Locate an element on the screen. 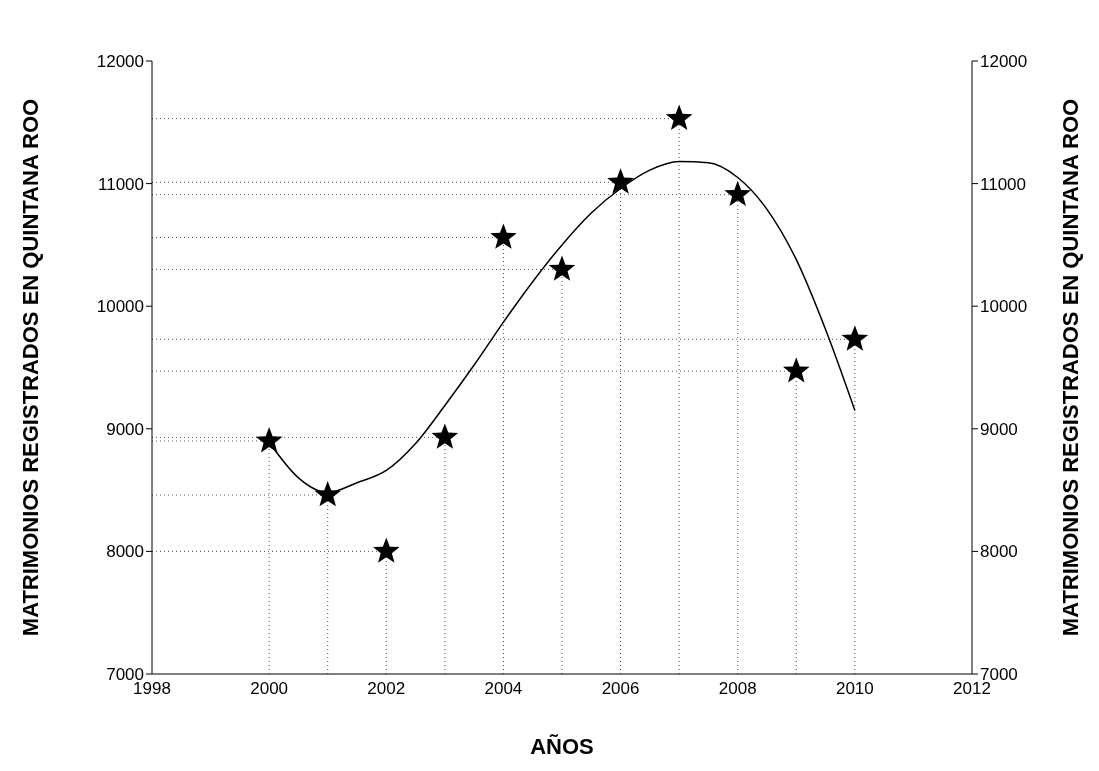 The height and width of the screenshot is (771, 1099). y-tick-label: 8000 is located at coordinates (125, 552).